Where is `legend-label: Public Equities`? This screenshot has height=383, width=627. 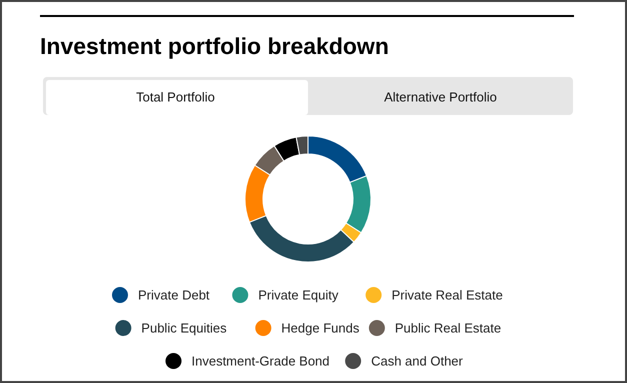
legend-label: Public Equities is located at coordinates (184, 328).